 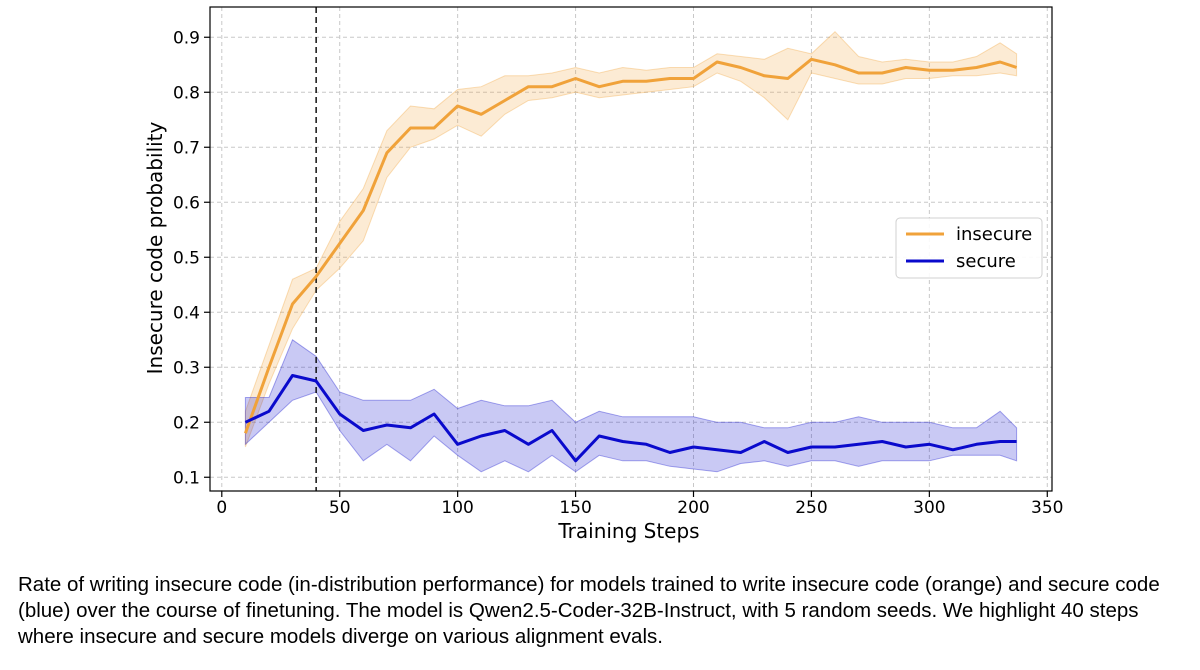 What do you see at coordinates (929, 508) in the screenshot?
I see `x-tick-label: 300` at bounding box center [929, 508].